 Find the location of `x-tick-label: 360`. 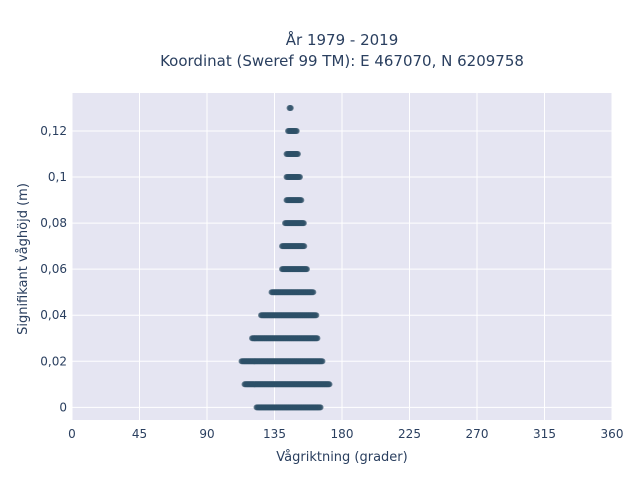

x-tick-label: 360 is located at coordinates (612, 434).